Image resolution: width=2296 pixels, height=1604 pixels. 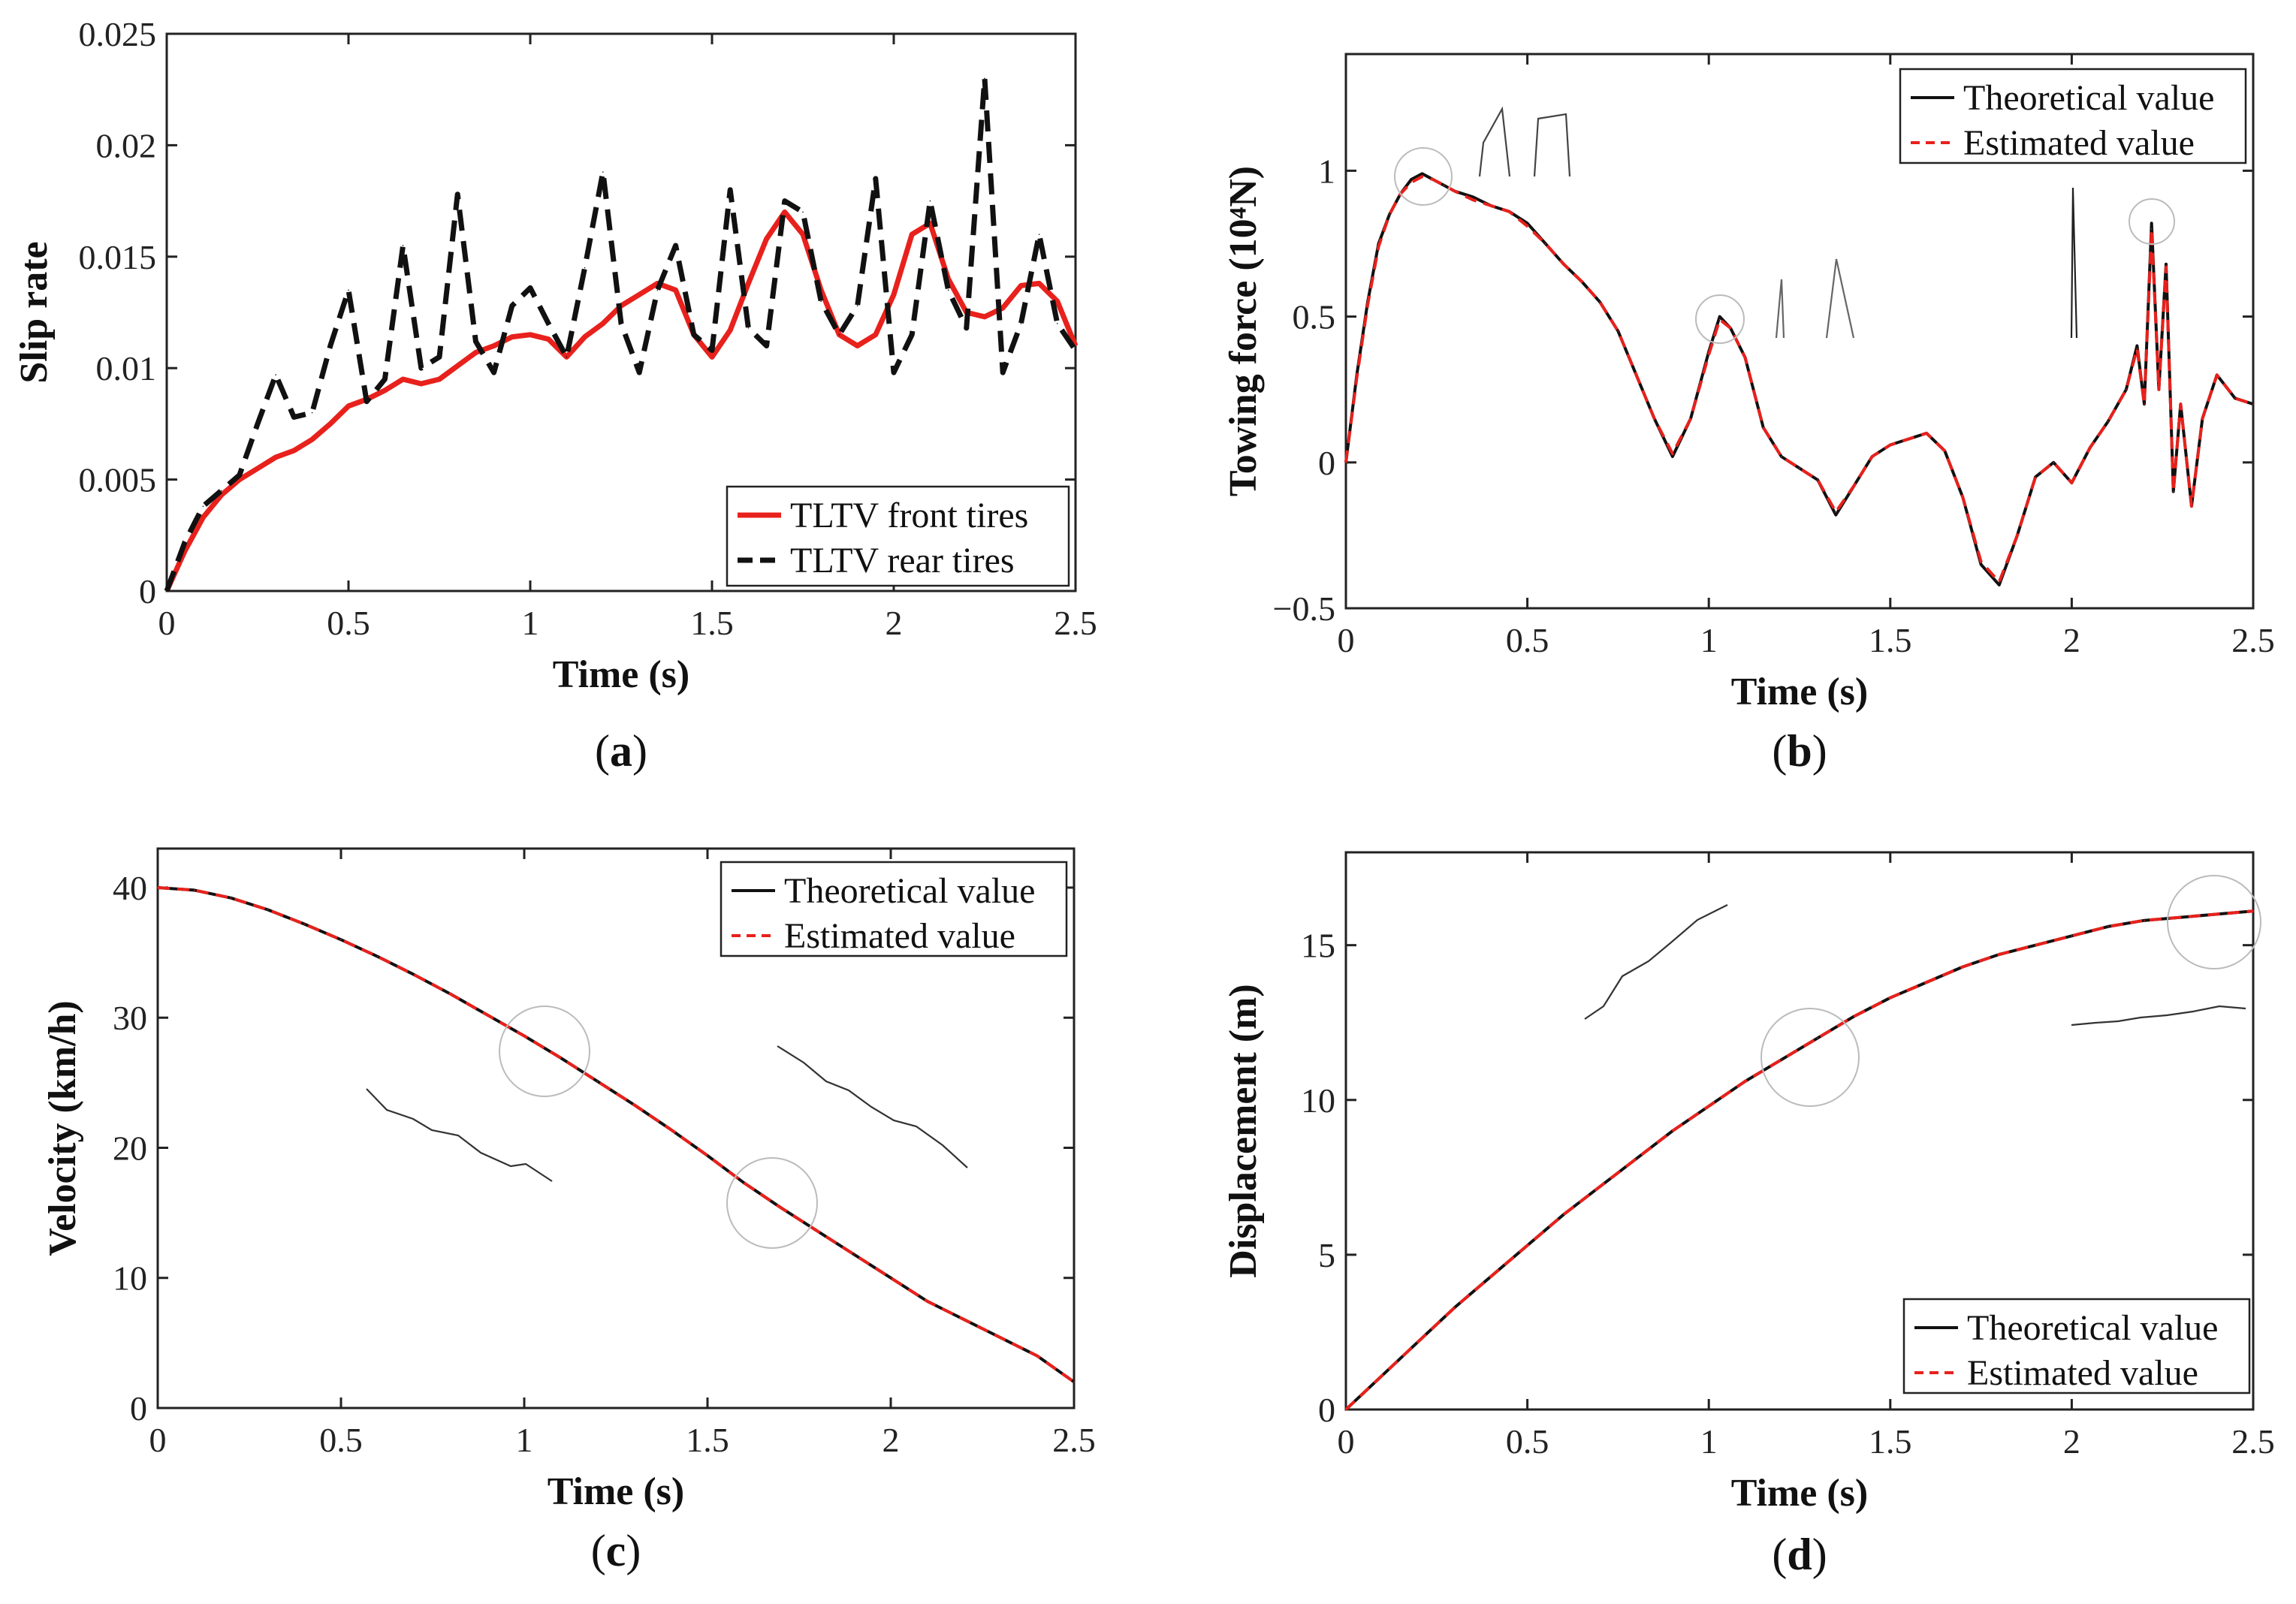 What do you see at coordinates (2071, 640) in the screenshot?
I see `x-tick-label: 2` at bounding box center [2071, 640].